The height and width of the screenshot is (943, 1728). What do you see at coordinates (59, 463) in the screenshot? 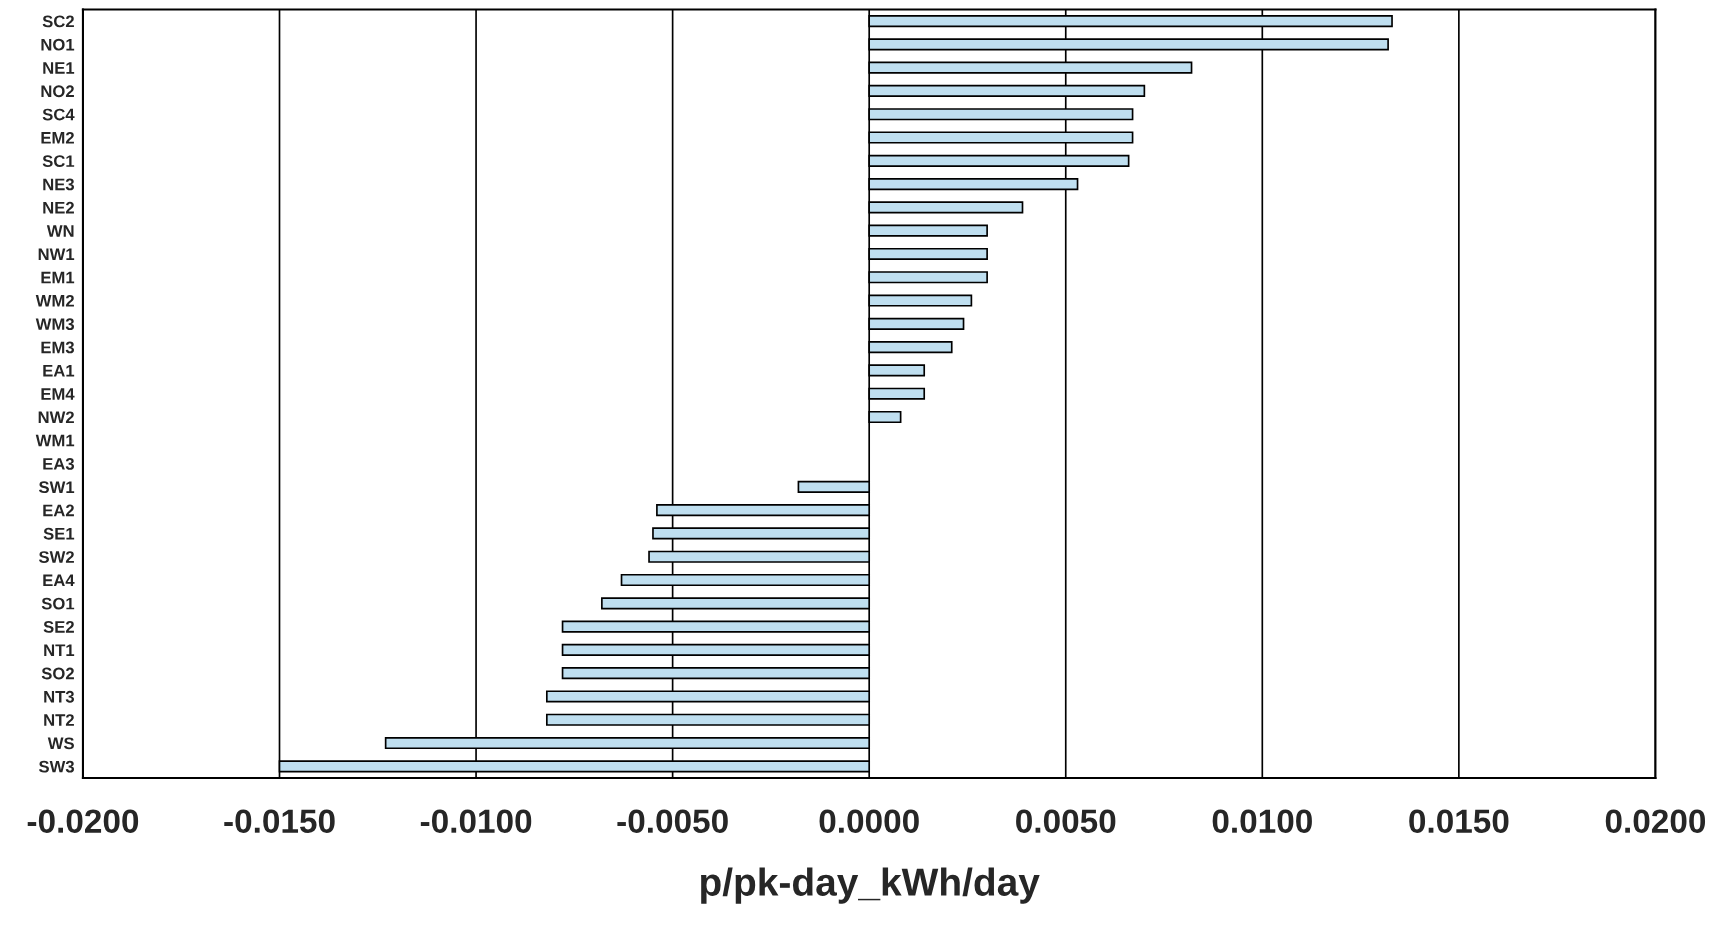
I see `y-tick-label: EA3` at bounding box center [59, 463].